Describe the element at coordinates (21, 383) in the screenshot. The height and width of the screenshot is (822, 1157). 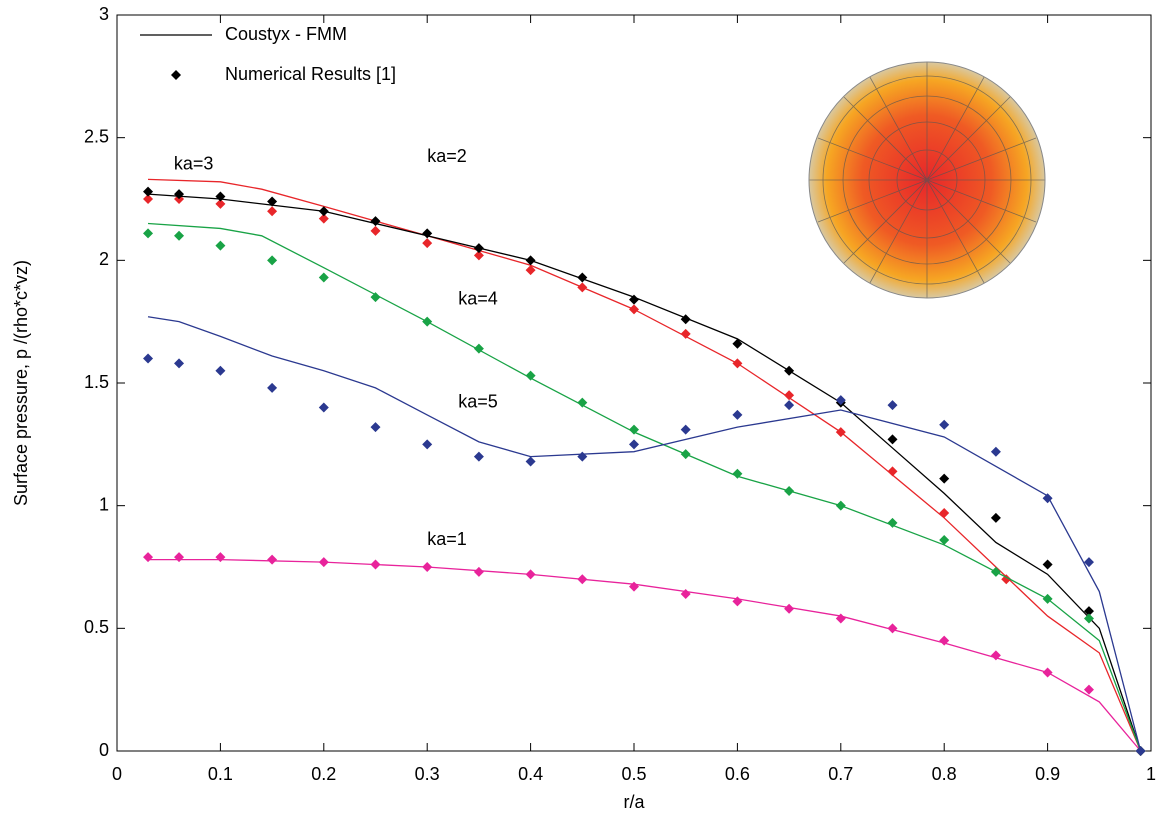
I see `y-axis-label: Surface pressure, p /(rho*c*vz)` at that location.